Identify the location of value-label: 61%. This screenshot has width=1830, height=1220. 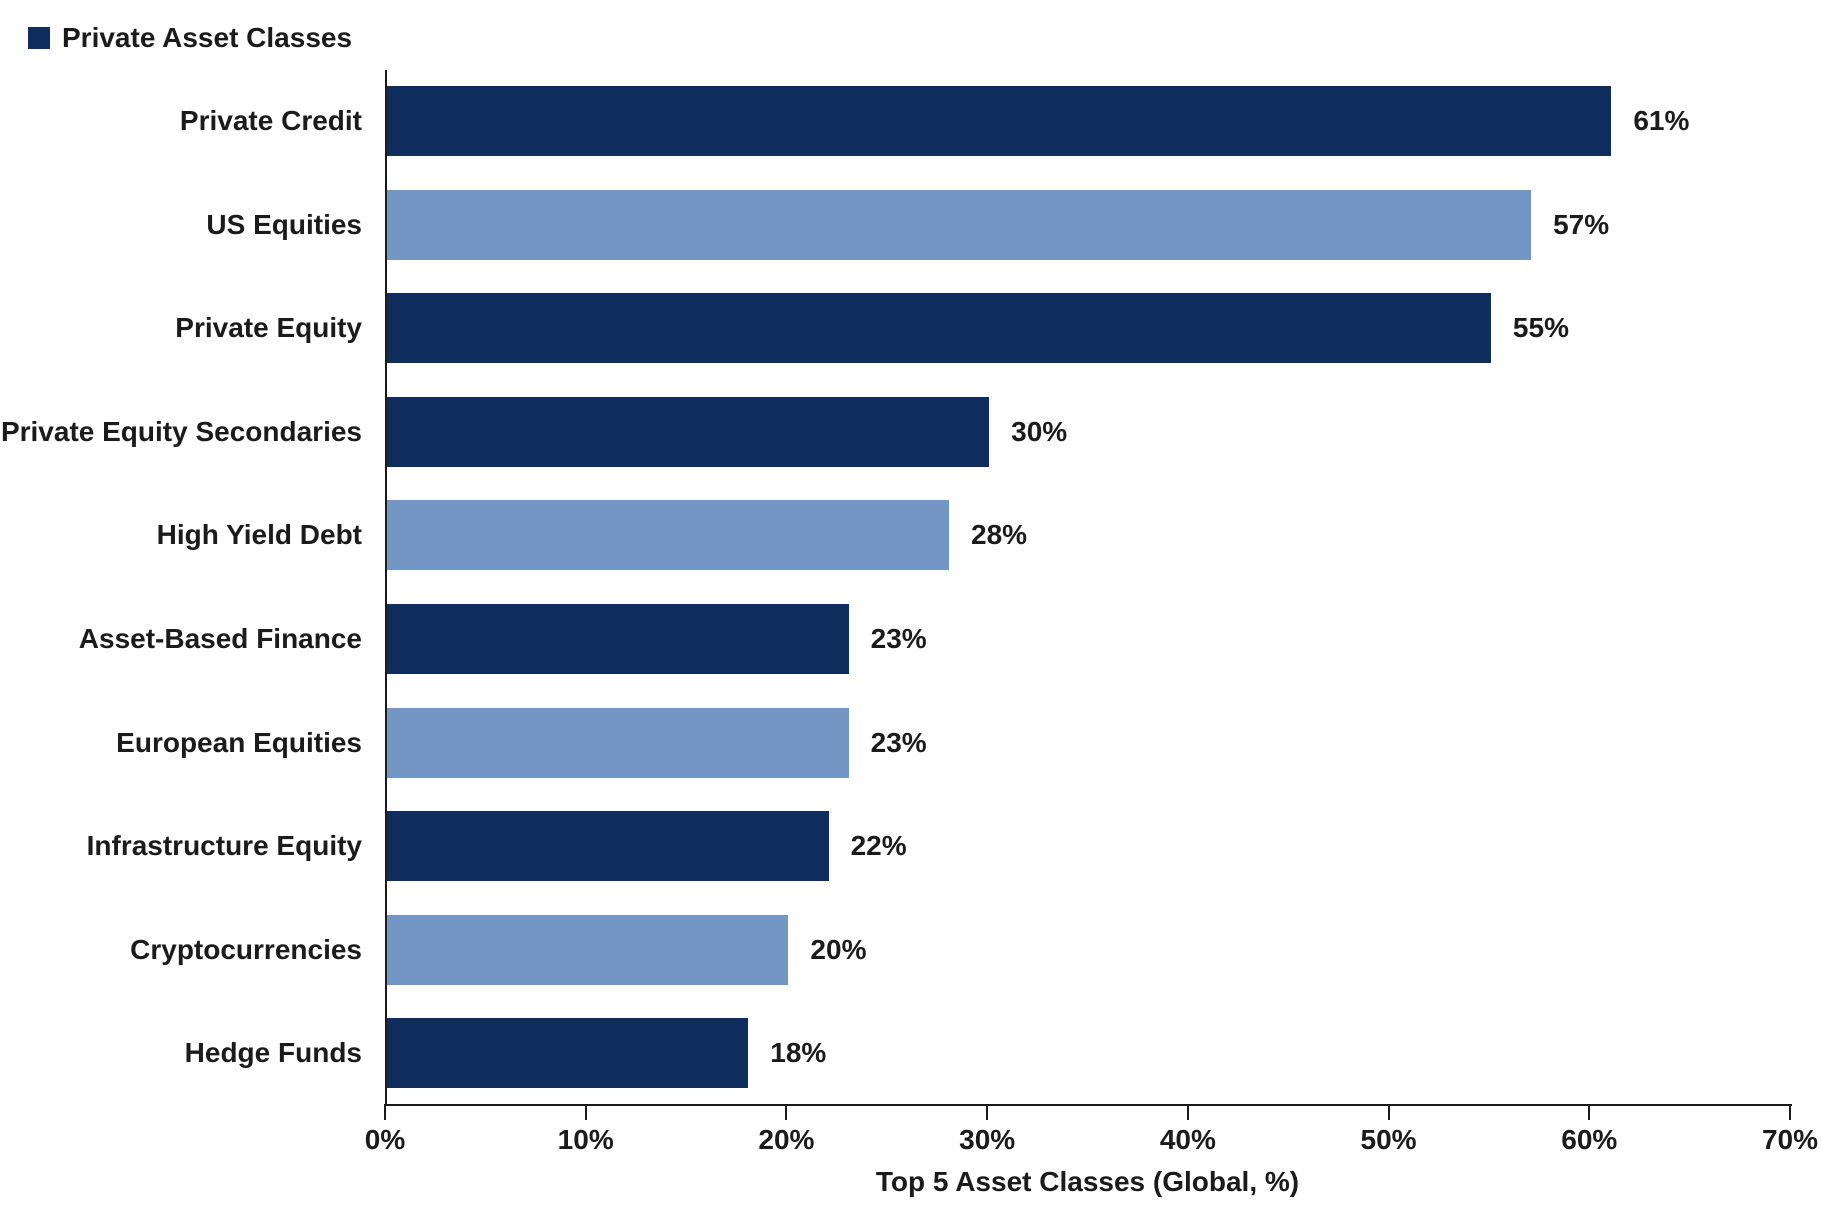
(1661, 120).